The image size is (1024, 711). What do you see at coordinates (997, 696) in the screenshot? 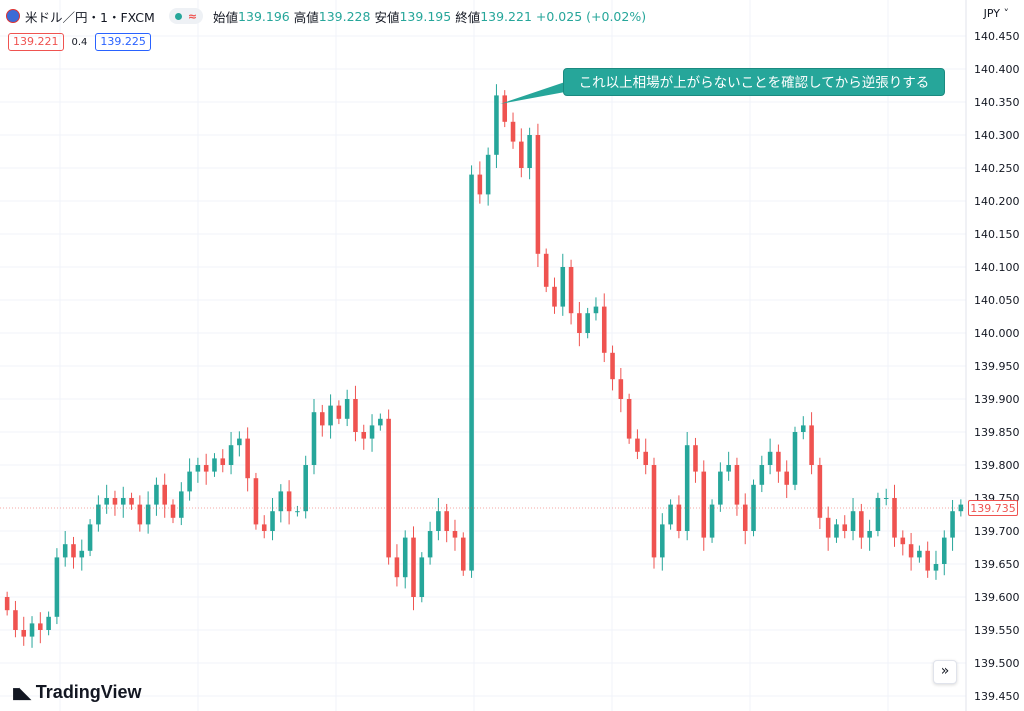
I see `y-tick-label: 139.450` at bounding box center [997, 696].